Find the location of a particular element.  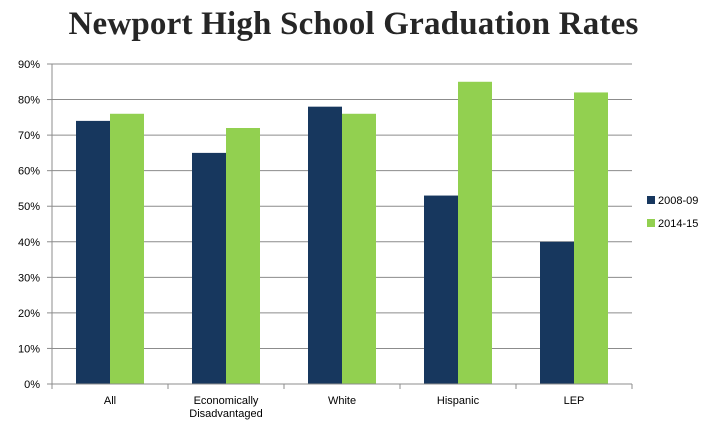

bar-2014-15-economically-disadvantaged is located at coordinates (243, 256).